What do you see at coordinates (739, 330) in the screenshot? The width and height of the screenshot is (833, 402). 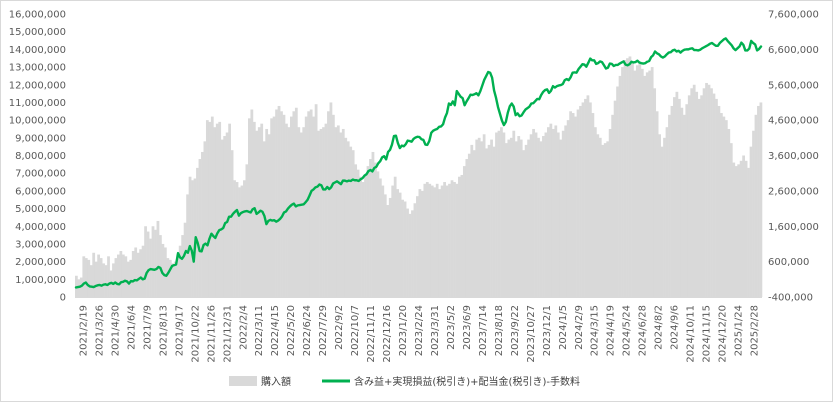 I see `x-tick-label: 2025/1/24` at bounding box center [739, 330].